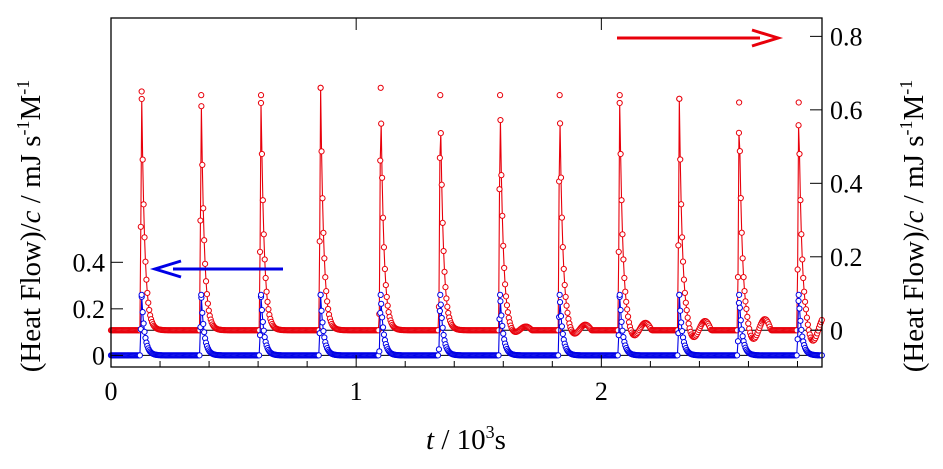 Image resolution: width=943 pixels, height=469 pixels. What do you see at coordinates (700, 38) in the screenshot?
I see `arrow-right` at bounding box center [700, 38].